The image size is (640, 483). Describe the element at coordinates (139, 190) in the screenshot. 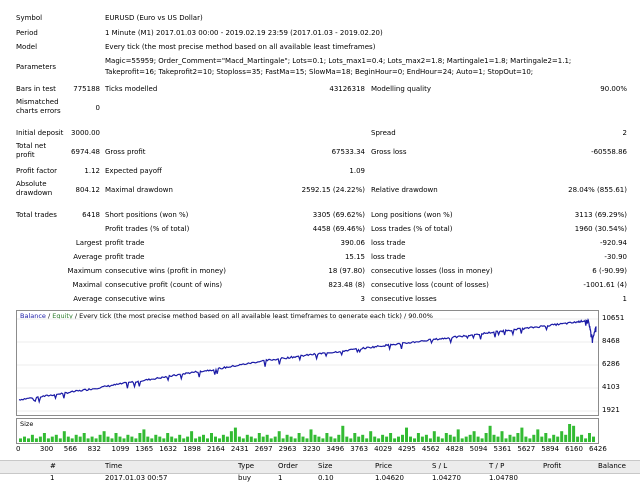

I see `label-max-drawdown: Maximal drawdown` at that location.